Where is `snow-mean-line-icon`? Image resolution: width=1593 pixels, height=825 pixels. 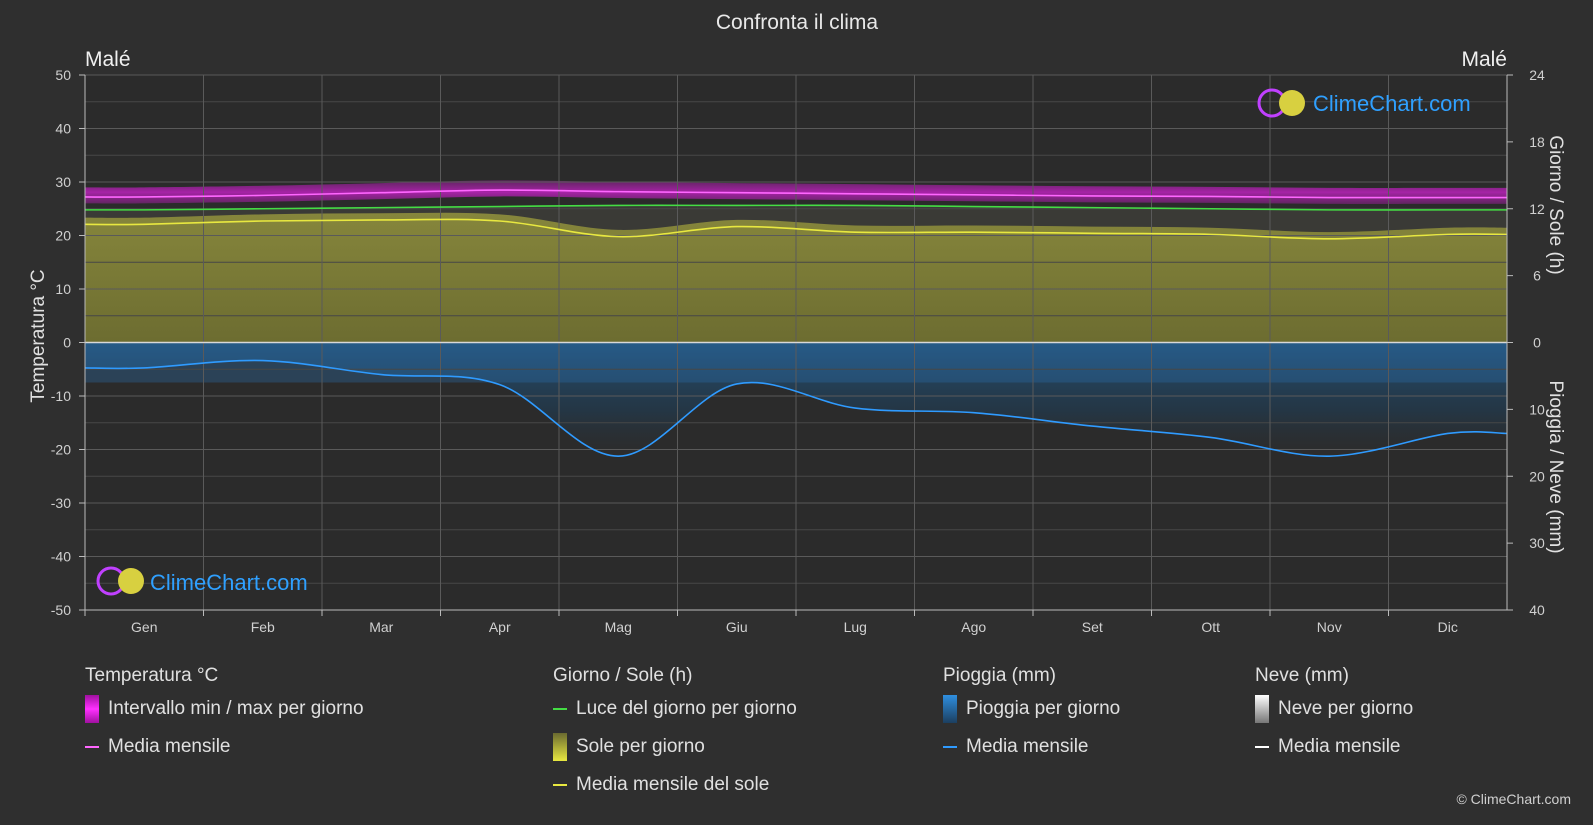 snow-mean-line-icon is located at coordinates (1262, 747).